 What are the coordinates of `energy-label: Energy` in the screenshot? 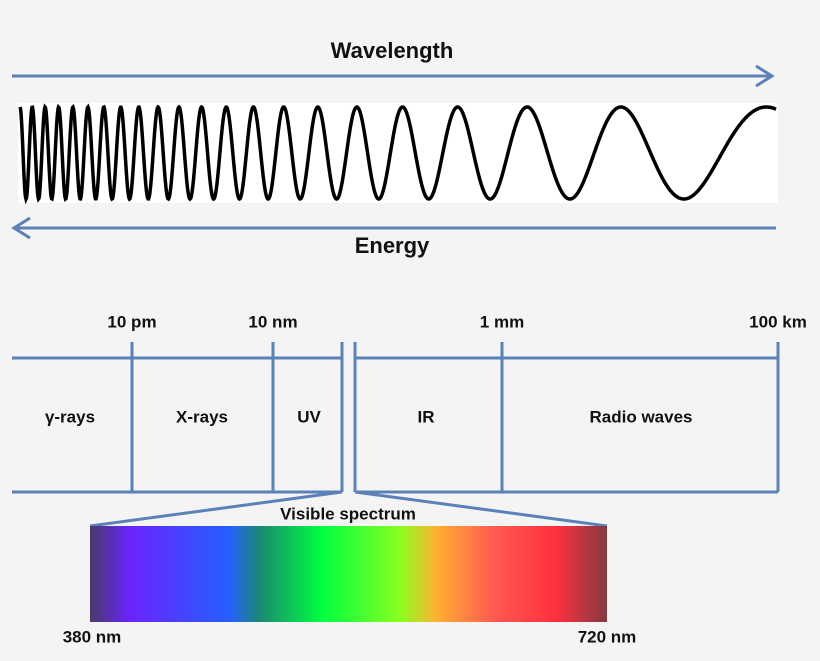 It's located at (392, 245).